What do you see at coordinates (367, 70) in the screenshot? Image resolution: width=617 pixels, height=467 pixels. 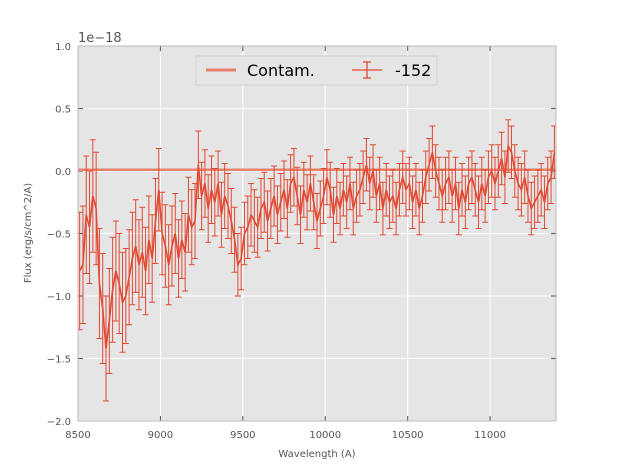 I see `legend-errorbar-swatch` at bounding box center [367, 70].